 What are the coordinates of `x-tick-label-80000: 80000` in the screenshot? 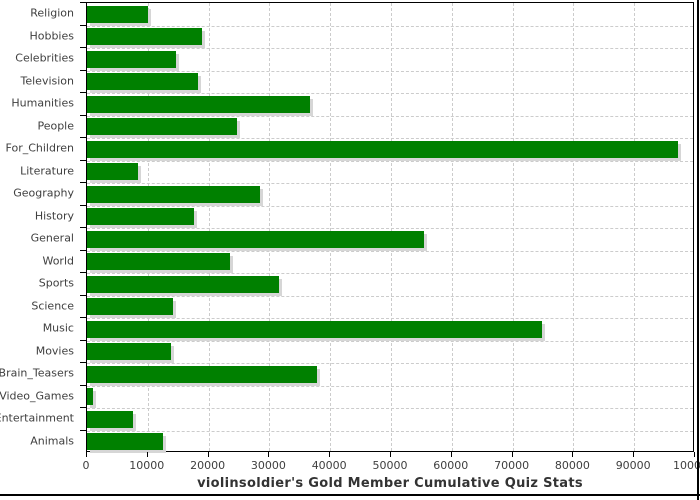 It's located at (572, 465).